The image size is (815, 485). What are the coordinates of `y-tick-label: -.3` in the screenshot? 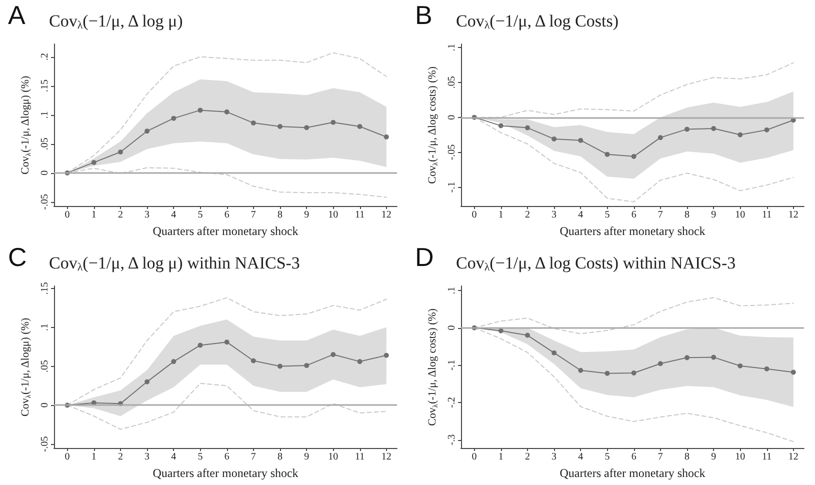 It's located at (452, 440).